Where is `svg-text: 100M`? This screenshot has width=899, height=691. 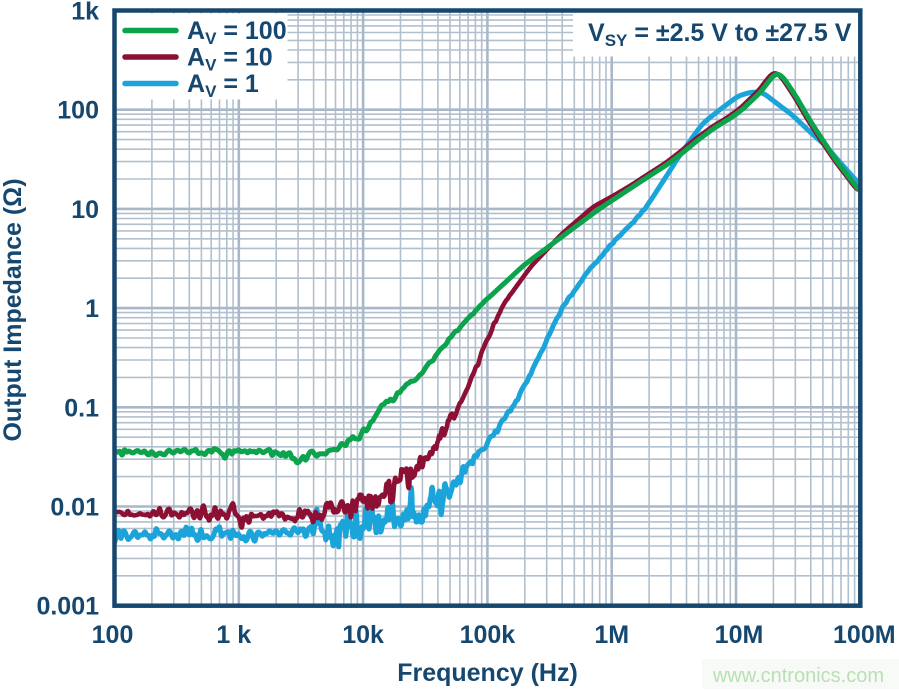
svg-text: 100M is located at coordinates (864, 635).